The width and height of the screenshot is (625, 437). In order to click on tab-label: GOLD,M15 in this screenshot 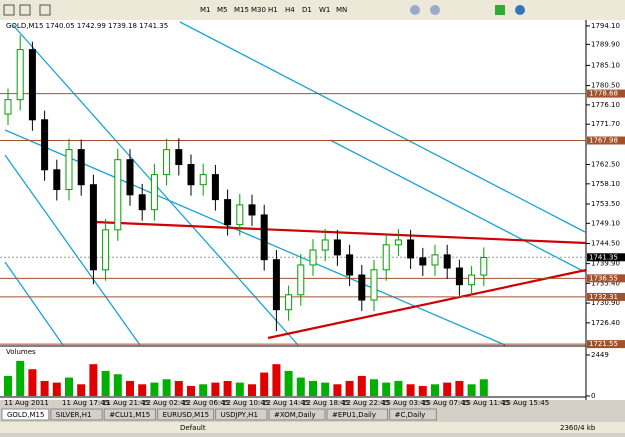, I will do `click(25, 415)`.